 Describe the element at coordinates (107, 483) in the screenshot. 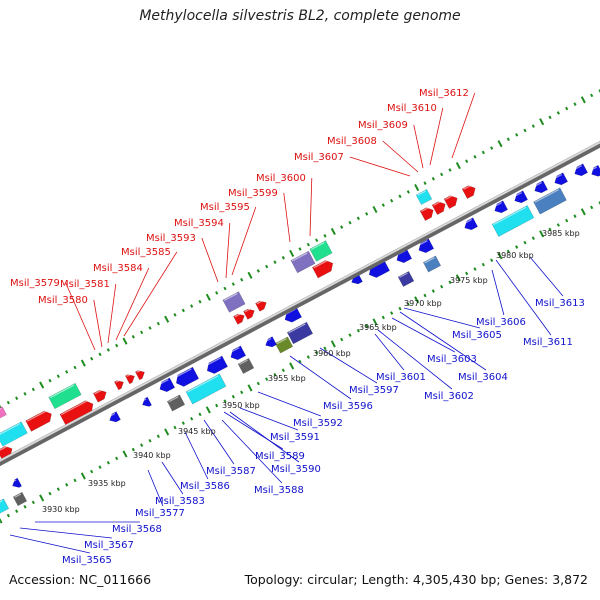

I see `scale-label: 3935 kbp` at that location.